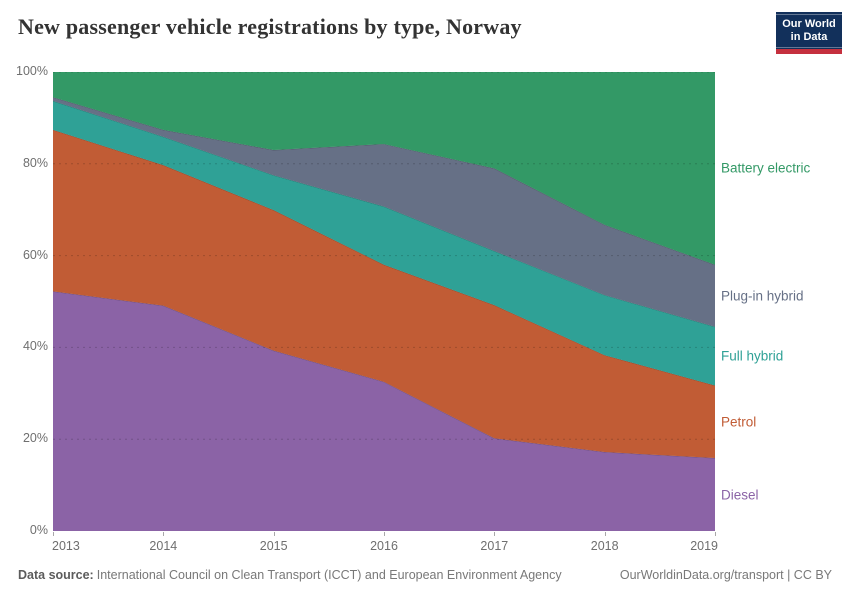 The height and width of the screenshot is (600, 850). I want to click on owid-logo: Our World in Data, so click(809, 33).